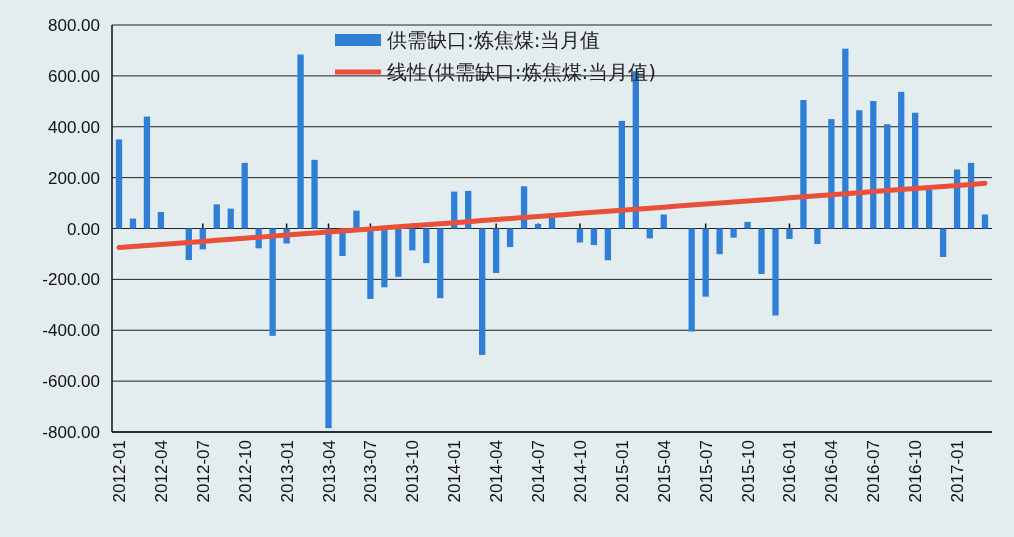  What do you see at coordinates (71, 331) in the screenshot?
I see `y-tick-label: -400.00` at bounding box center [71, 331].